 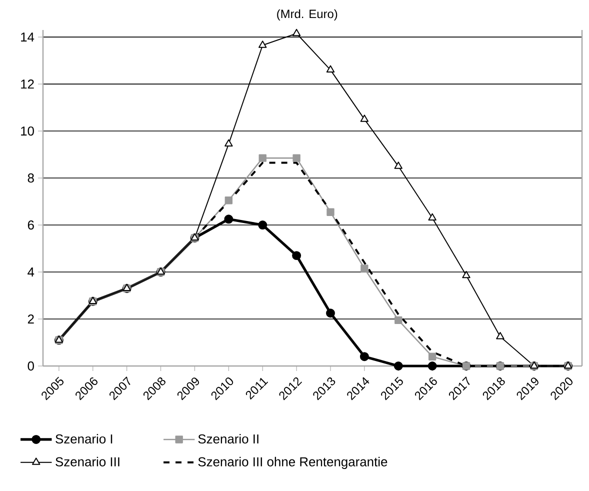 What do you see at coordinates (31, 178) in the screenshot?
I see `y-tick-label: 8` at bounding box center [31, 178].